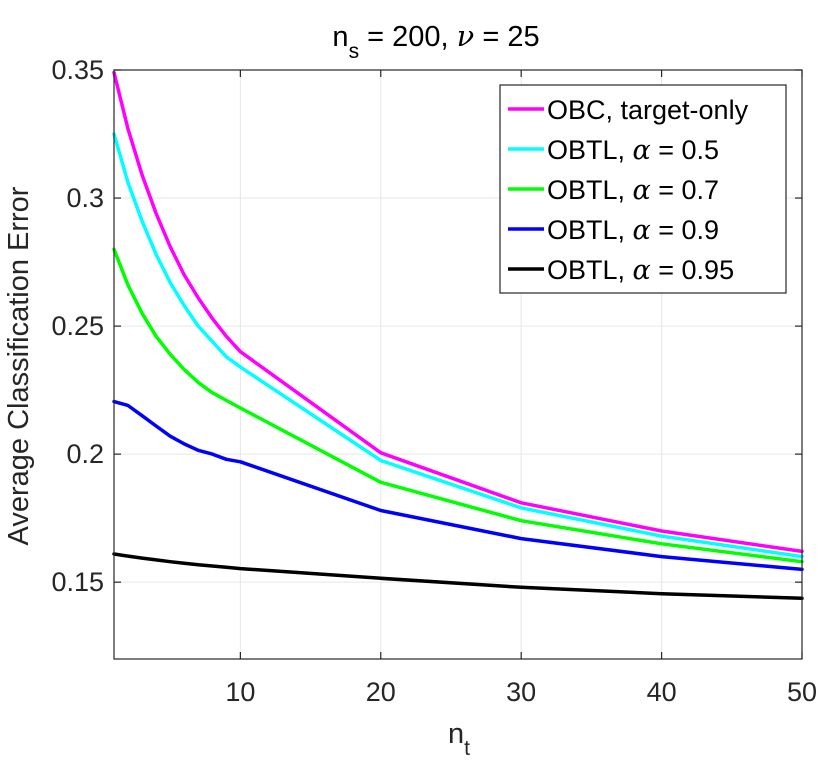 This screenshot has height=768, width=830. What do you see at coordinates (77, 326) in the screenshot?
I see `y-tick-label: 0.25` at bounding box center [77, 326].